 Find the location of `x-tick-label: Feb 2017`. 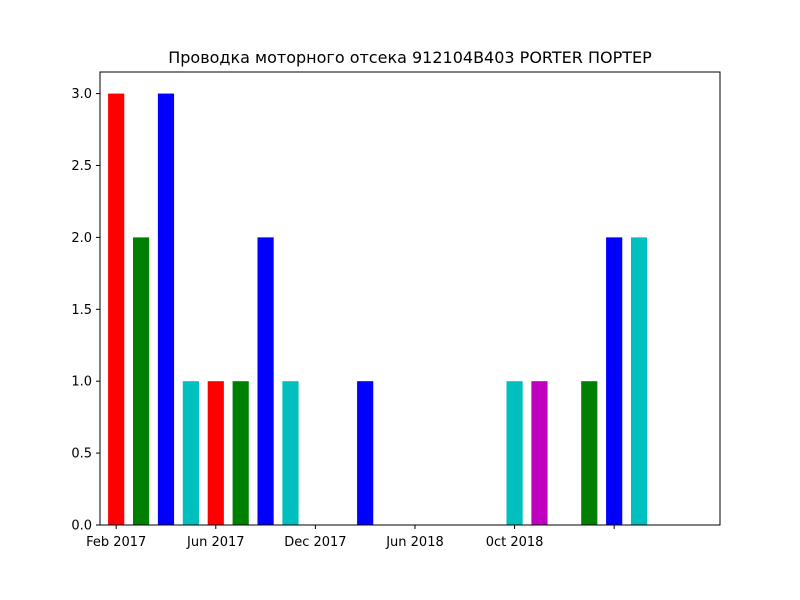

x-tick-label: Feb 2017 is located at coordinates (116, 542).